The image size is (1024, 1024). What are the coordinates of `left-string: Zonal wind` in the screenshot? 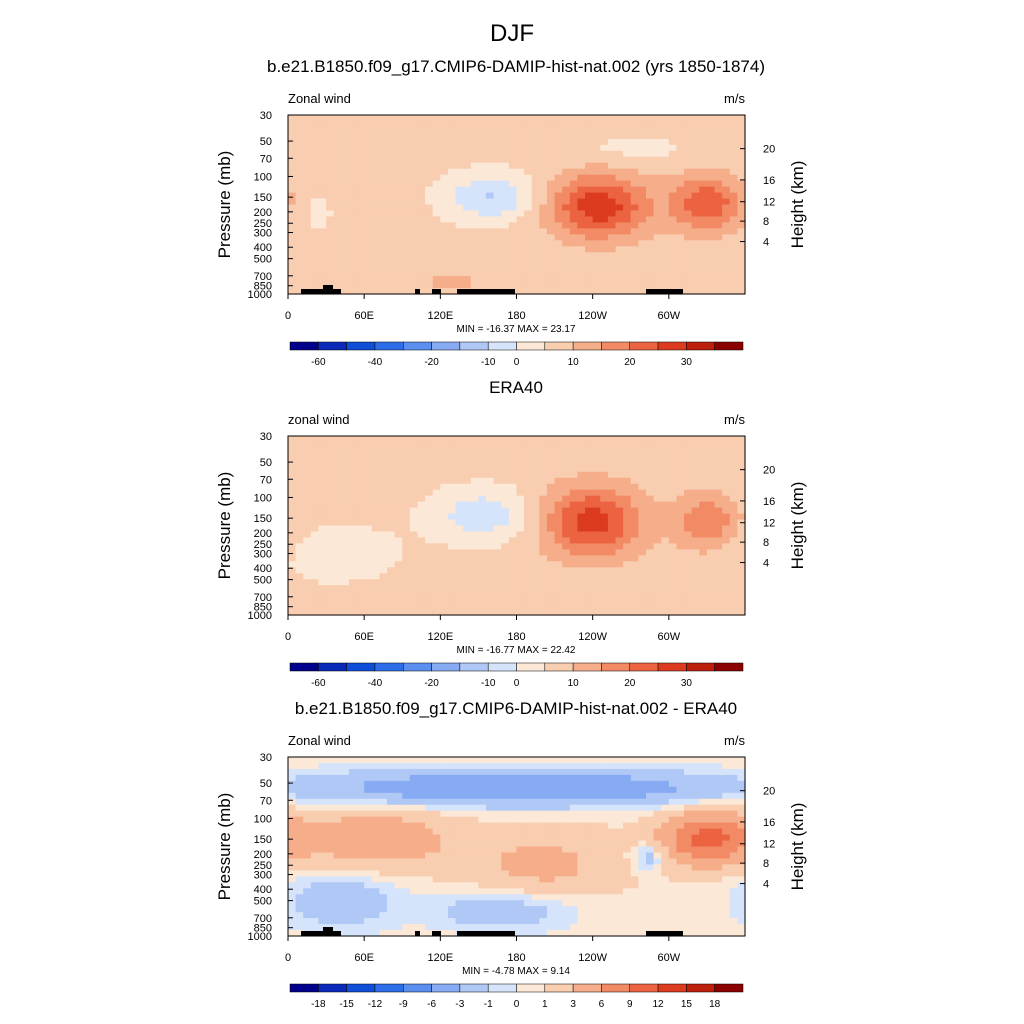 It's located at (319, 98).